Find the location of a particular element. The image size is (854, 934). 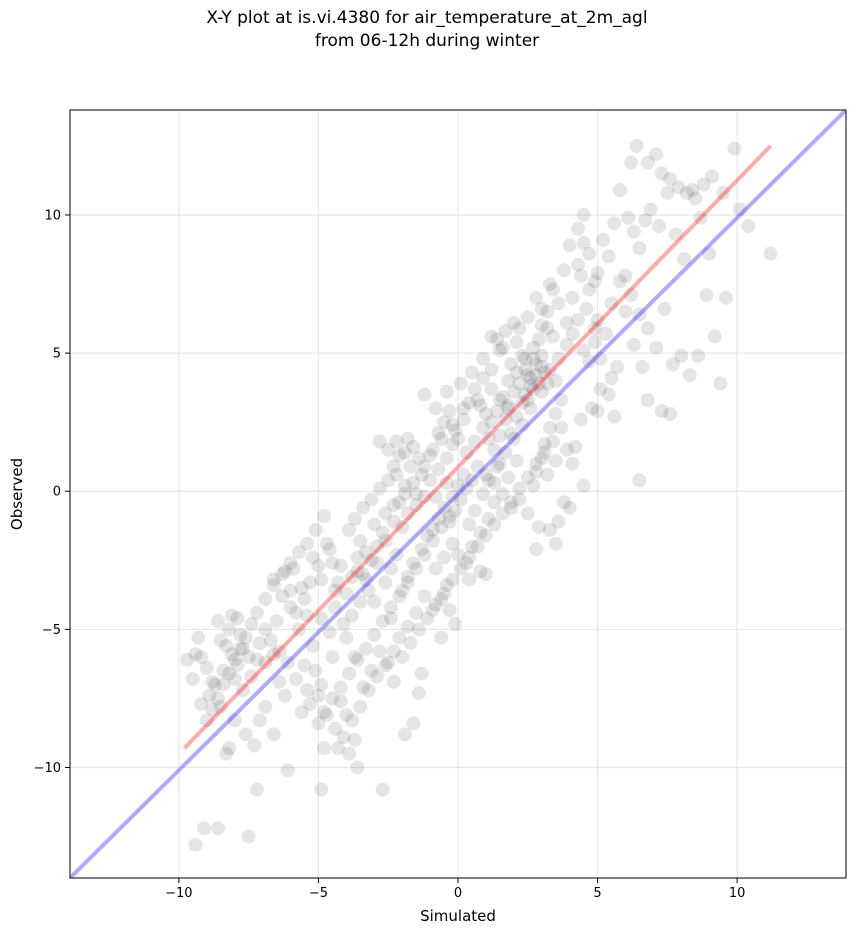

x-tick-label: 10 is located at coordinates (737, 893).